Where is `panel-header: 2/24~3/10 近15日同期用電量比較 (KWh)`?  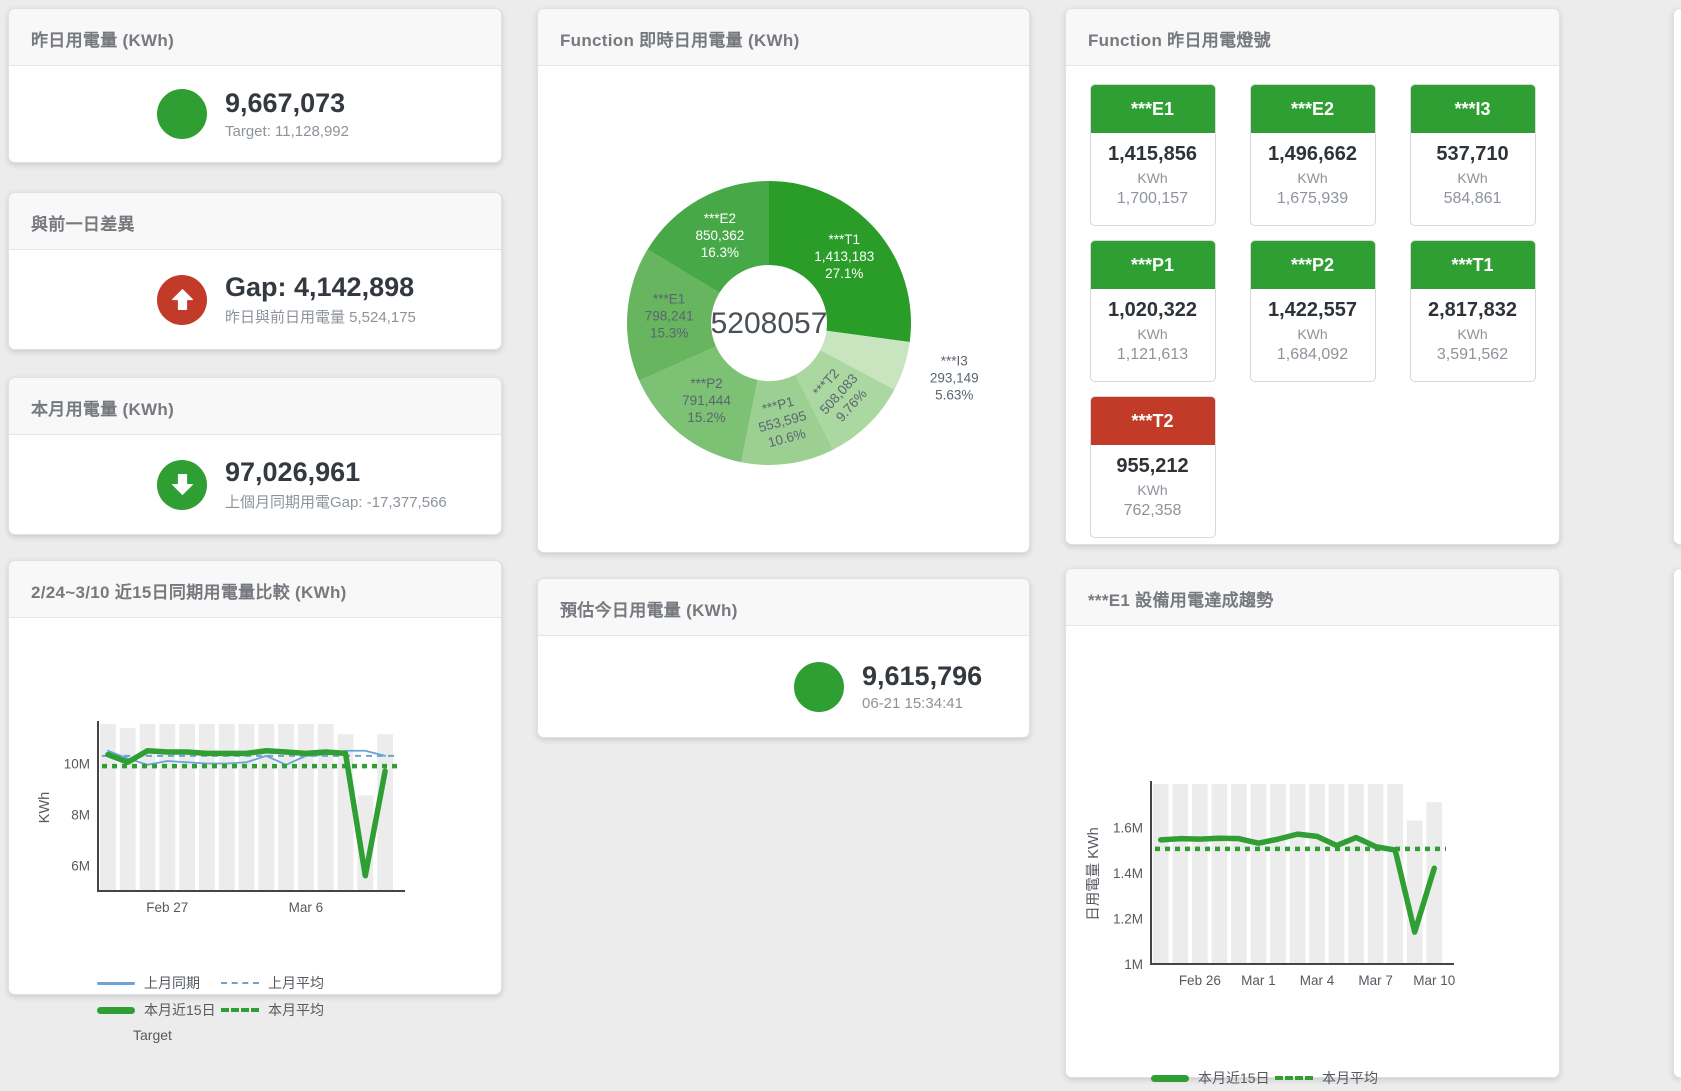 panel-header: 2/24~3/10 近15日同期用電量比較 (KWh) is located at coordinates (255, 589).